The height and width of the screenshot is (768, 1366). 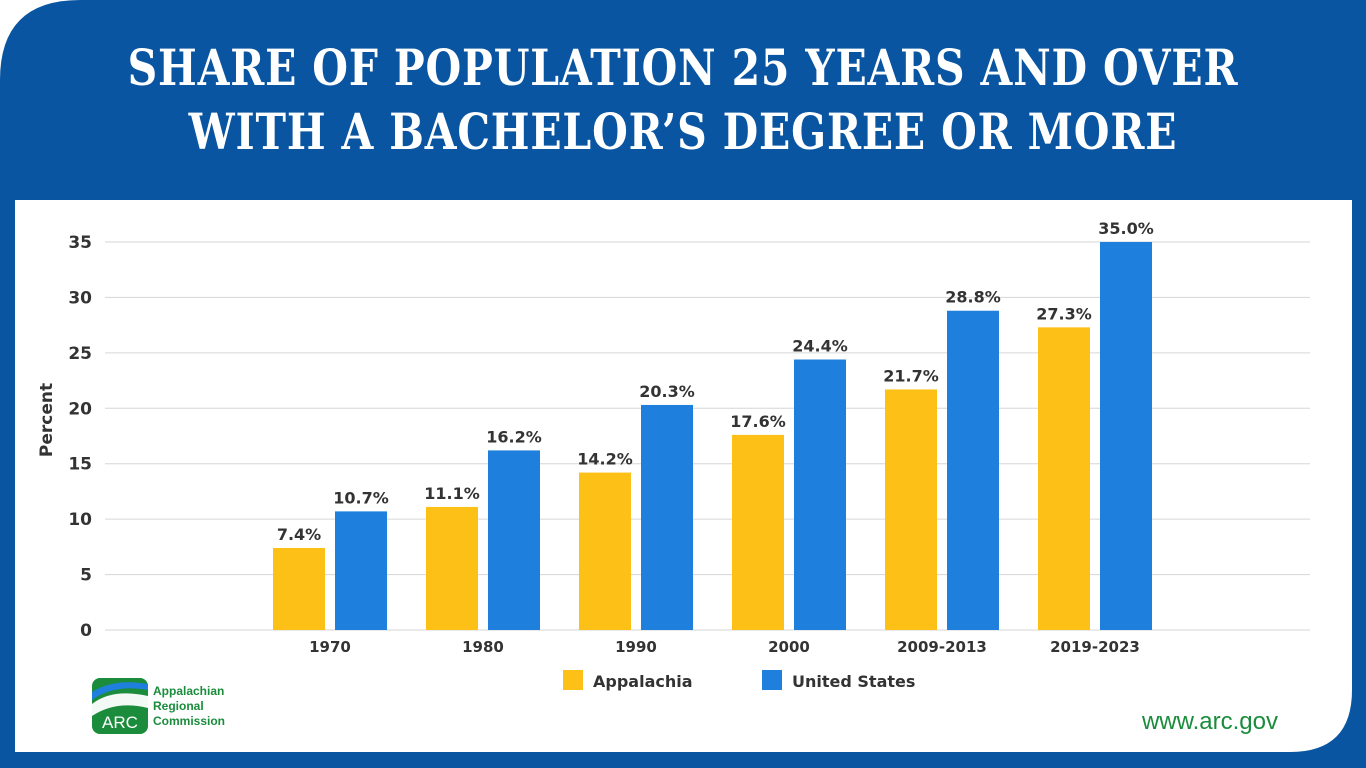 I want to click on data-label: 10.7%, so click(x=361, y=497).